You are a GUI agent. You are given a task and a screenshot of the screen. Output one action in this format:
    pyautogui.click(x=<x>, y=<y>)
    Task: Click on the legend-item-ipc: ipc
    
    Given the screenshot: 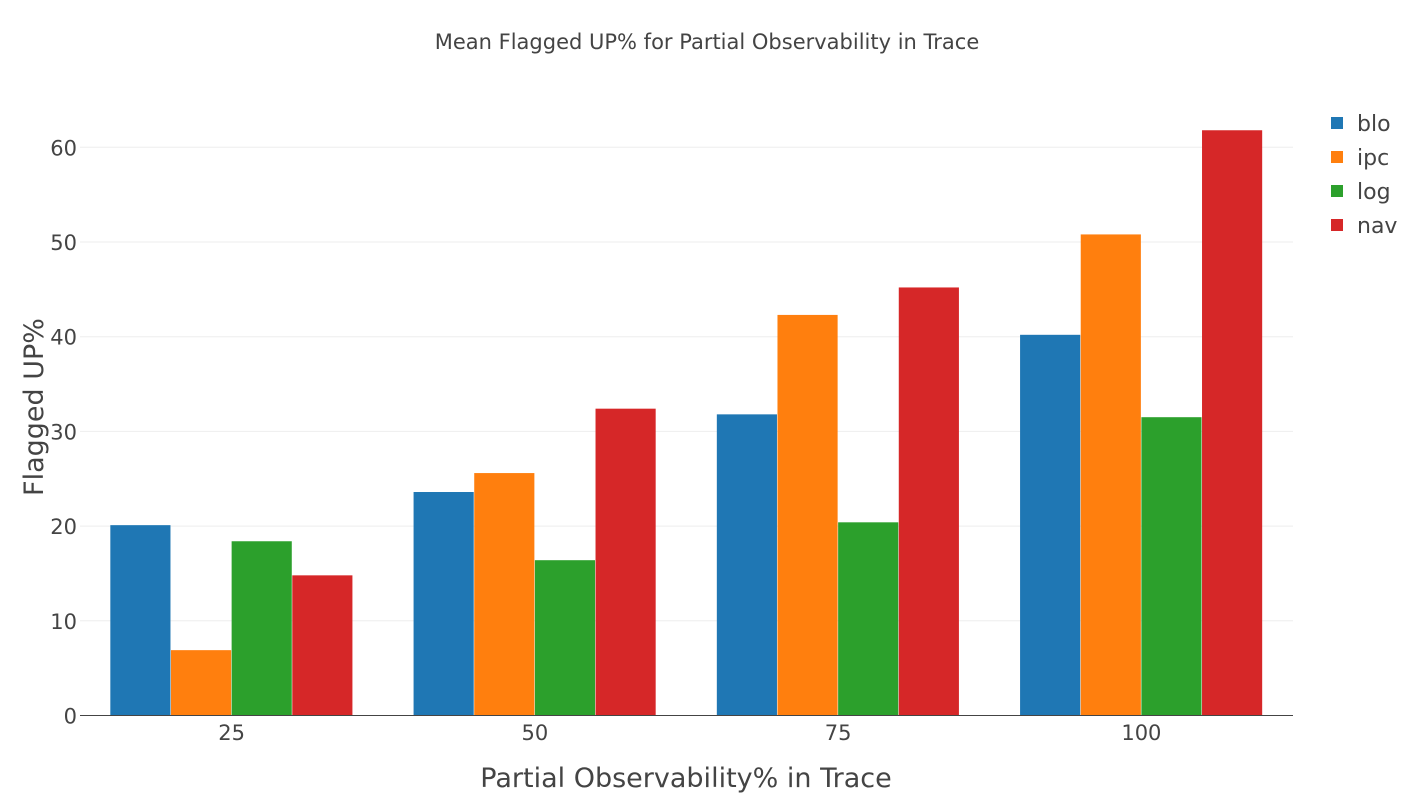 What is the action you would take?
    pyautogui.click(x=1360, y=158)
    